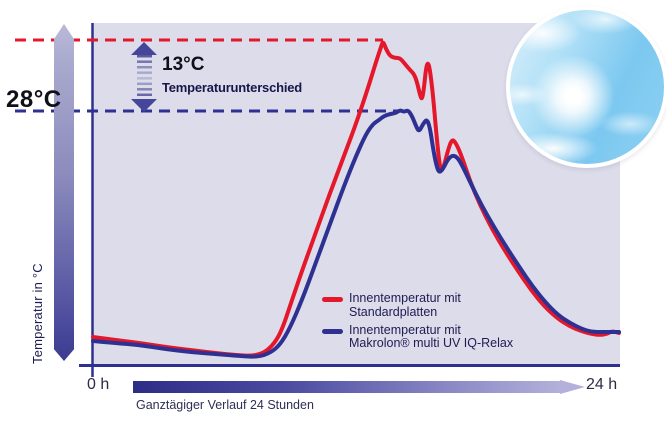  Describe the element at coordinates (572, 387) in the screenshot. I see `time-axis-arrow-tip-icon` at that location.